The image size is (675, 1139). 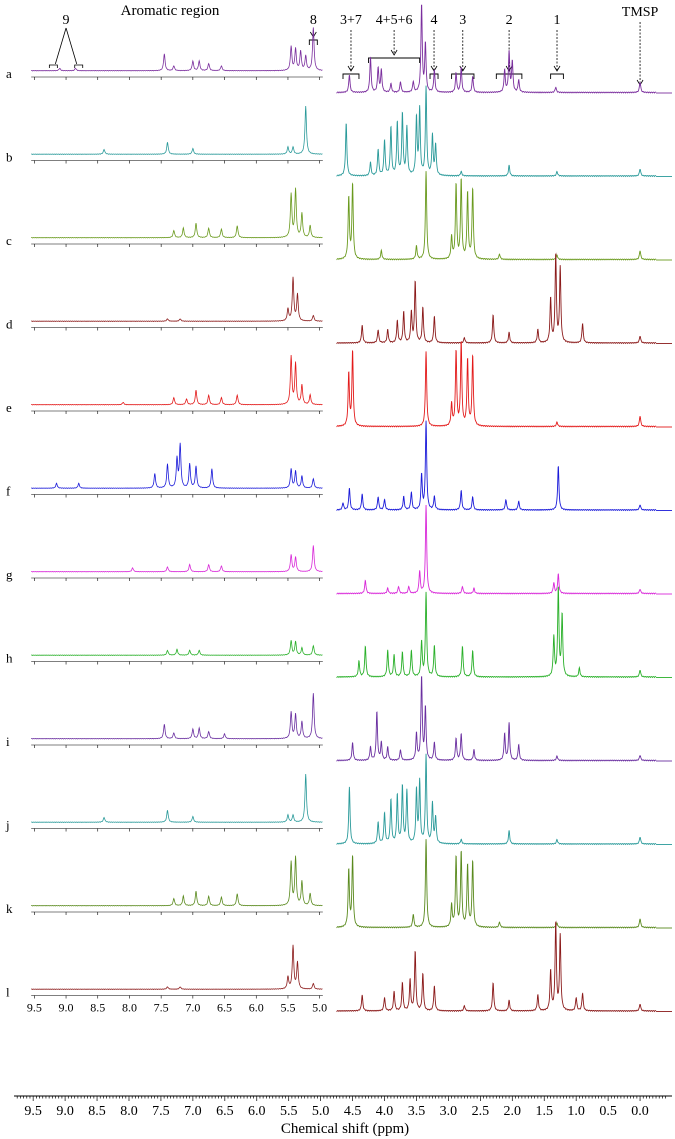 What do you see at coordinates (177, 213) in the screenshot?
I see `inset-trace-c` at bounding box center [177, 213].